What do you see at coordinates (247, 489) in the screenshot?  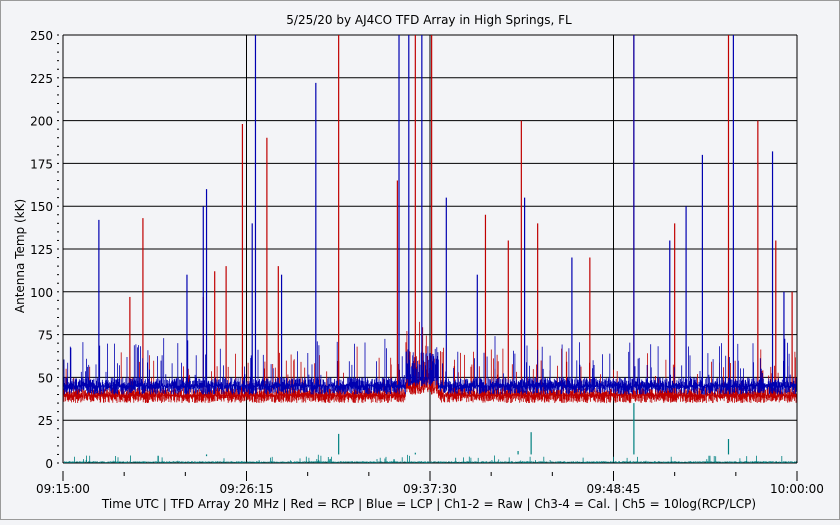 I see `x-tick-label: 09:26:15` at bounding box center [247, 489].